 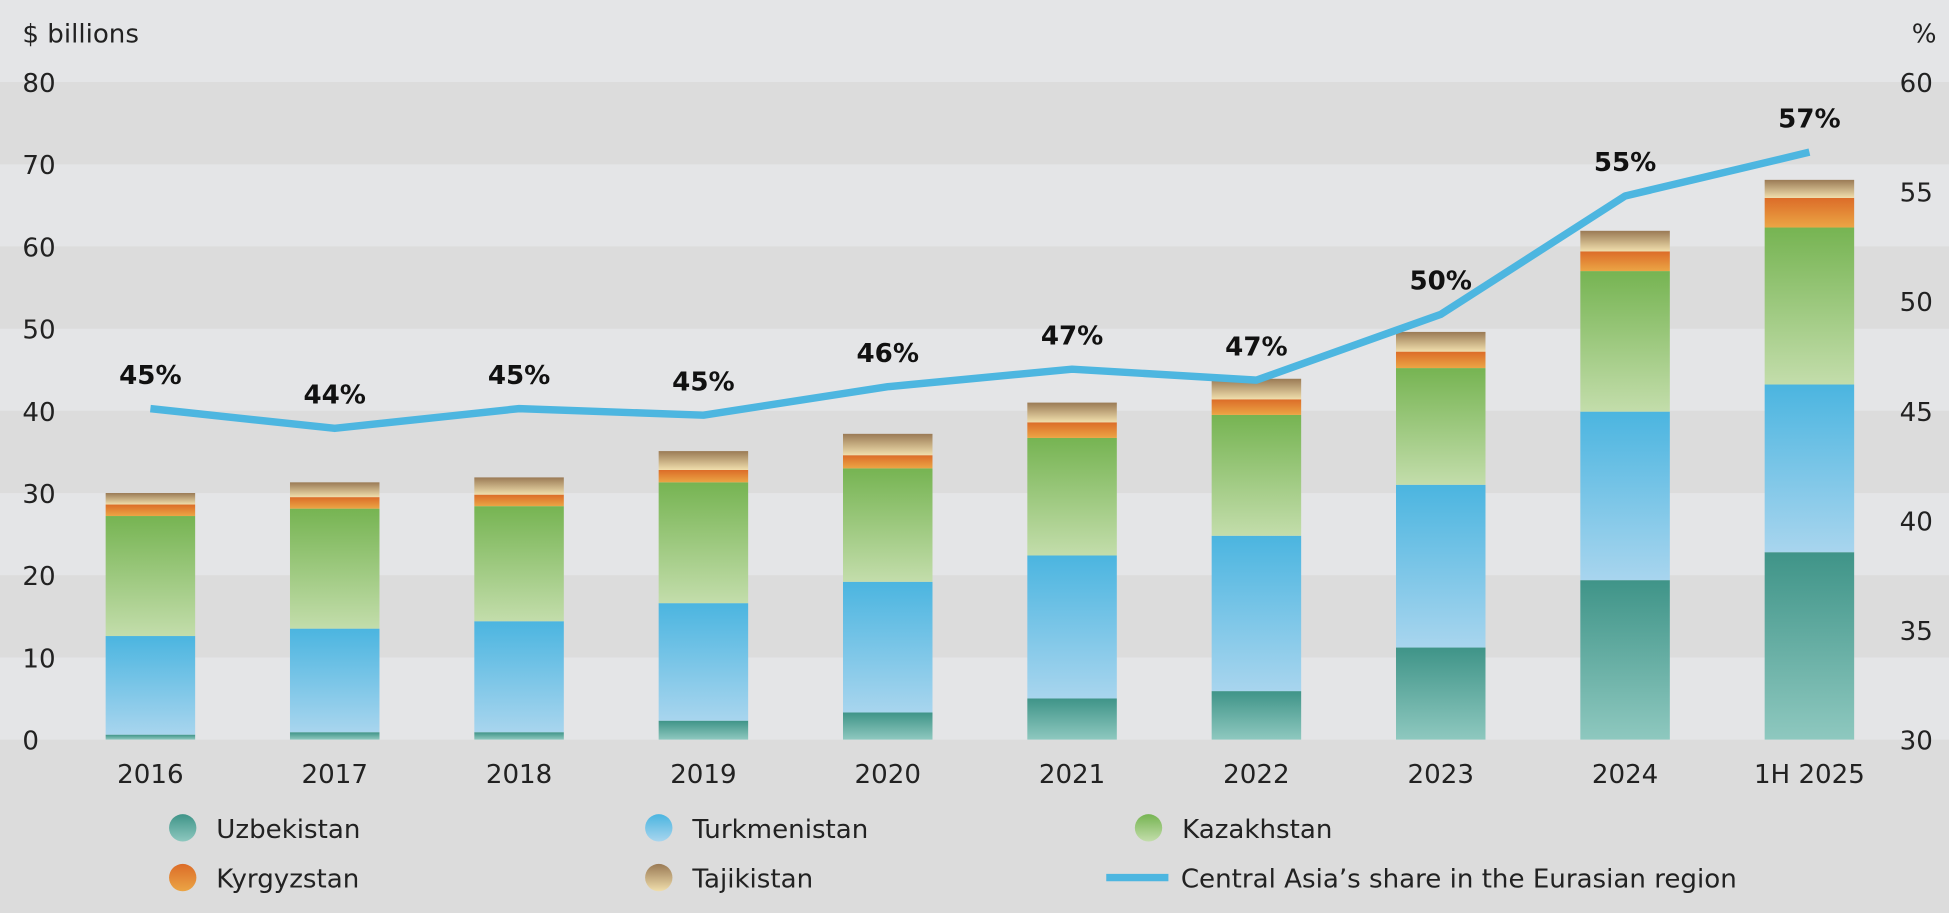 What do you see at coordinates (1072, 775) in the screenshot?
I see `x-tick-label: 2021` at bounding box center [1072, 775].